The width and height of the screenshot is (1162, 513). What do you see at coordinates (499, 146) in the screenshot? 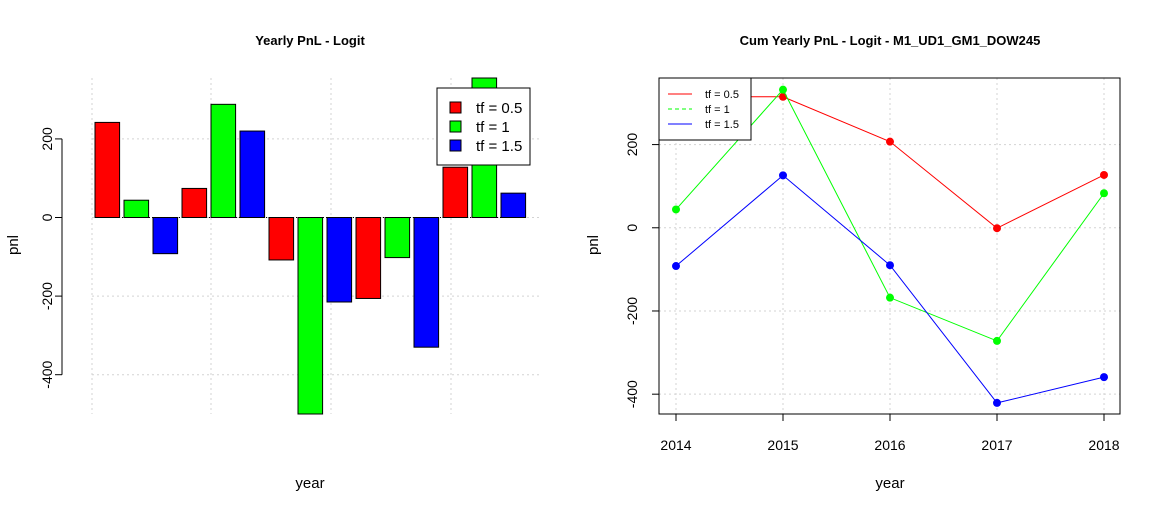
I see `bar-chart-legend-label: tf = 1.5` at bounding box center [499, 146].